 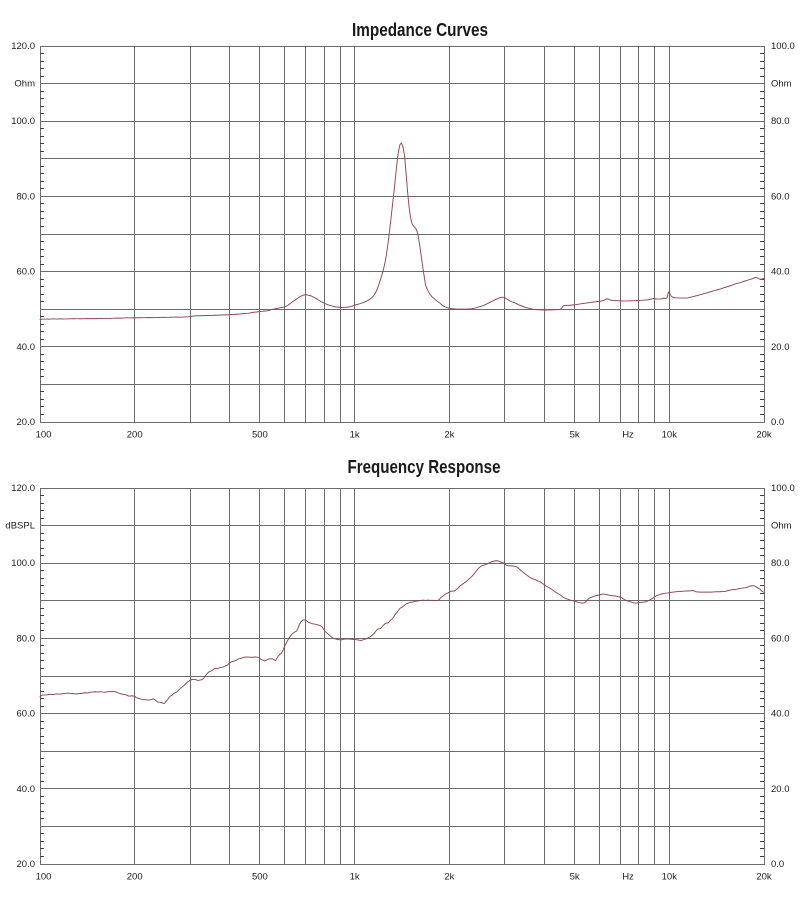 What do you see at coordinates (420, 30) in the screenshot?
I see `svg-text: Impedance Curves` at bounding box center [420, 30].